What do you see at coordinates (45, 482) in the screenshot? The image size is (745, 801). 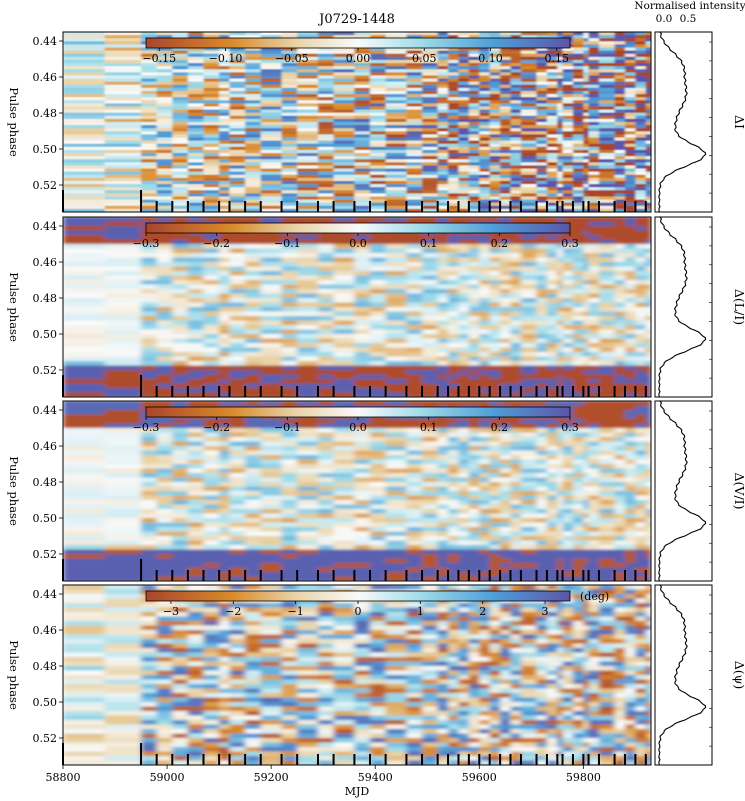 I see `y-tick-2-2: 0.48` at bounding box center [45, 482].